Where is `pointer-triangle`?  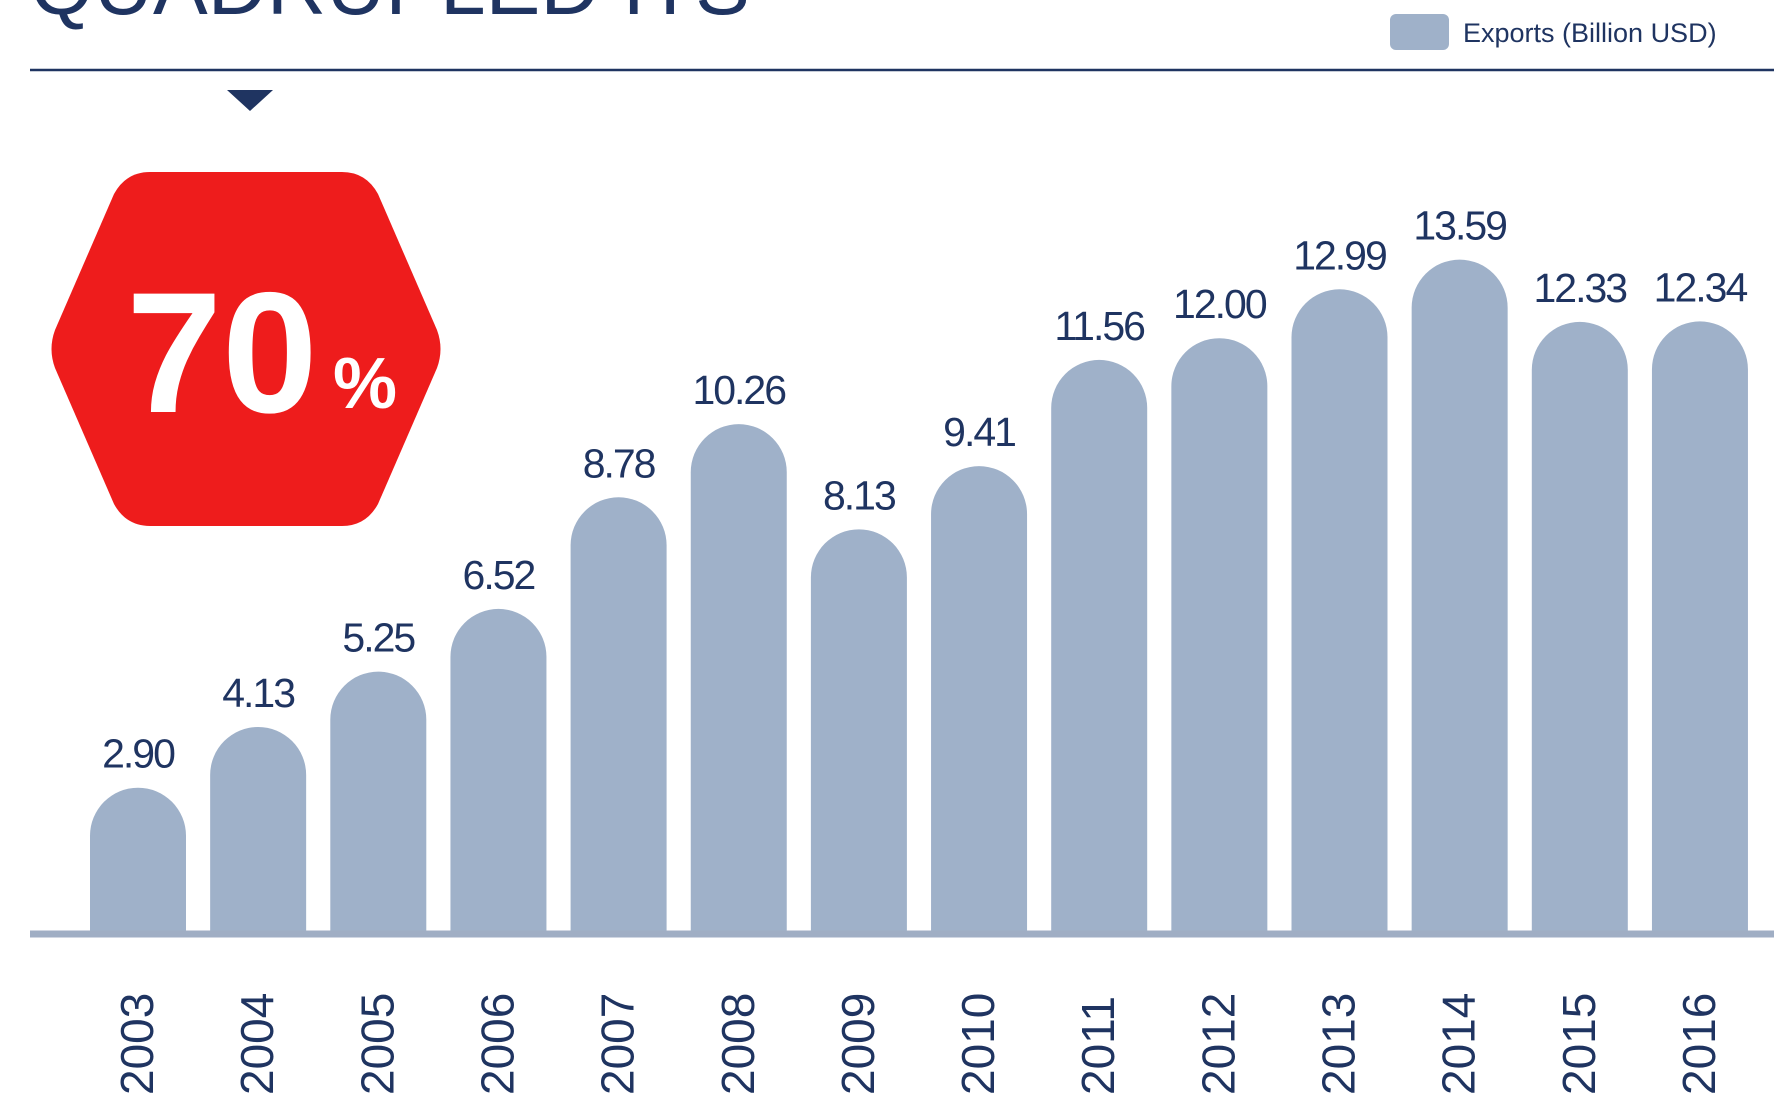
pointer-triangle is located at coordinates (250, 100).